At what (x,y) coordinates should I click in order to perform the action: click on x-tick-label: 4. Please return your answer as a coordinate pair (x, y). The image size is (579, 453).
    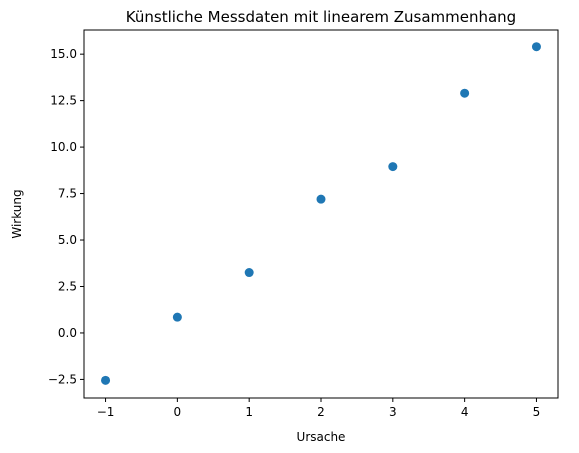
    Looking at the image, I should click on (465, 412).